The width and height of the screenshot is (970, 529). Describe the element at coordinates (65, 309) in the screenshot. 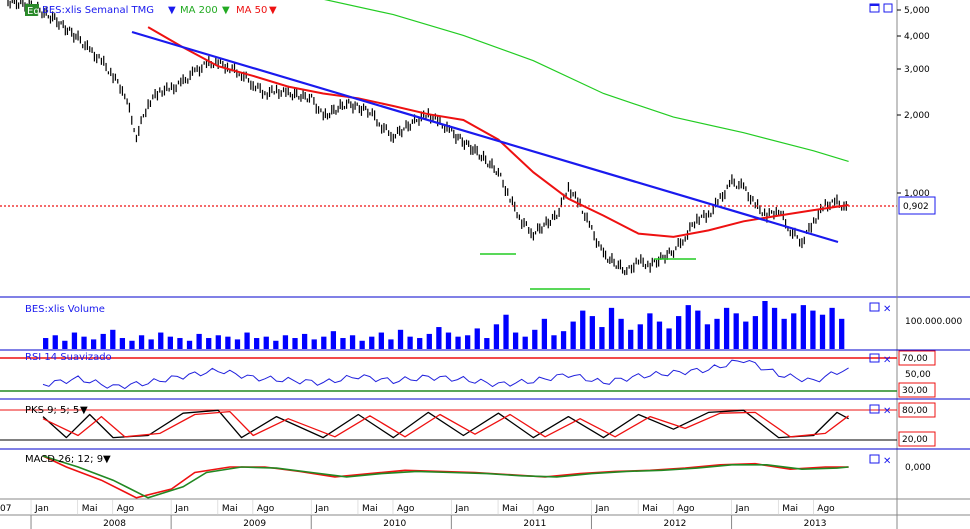

I see `volume-title: BES:xlis Volume` at that location.